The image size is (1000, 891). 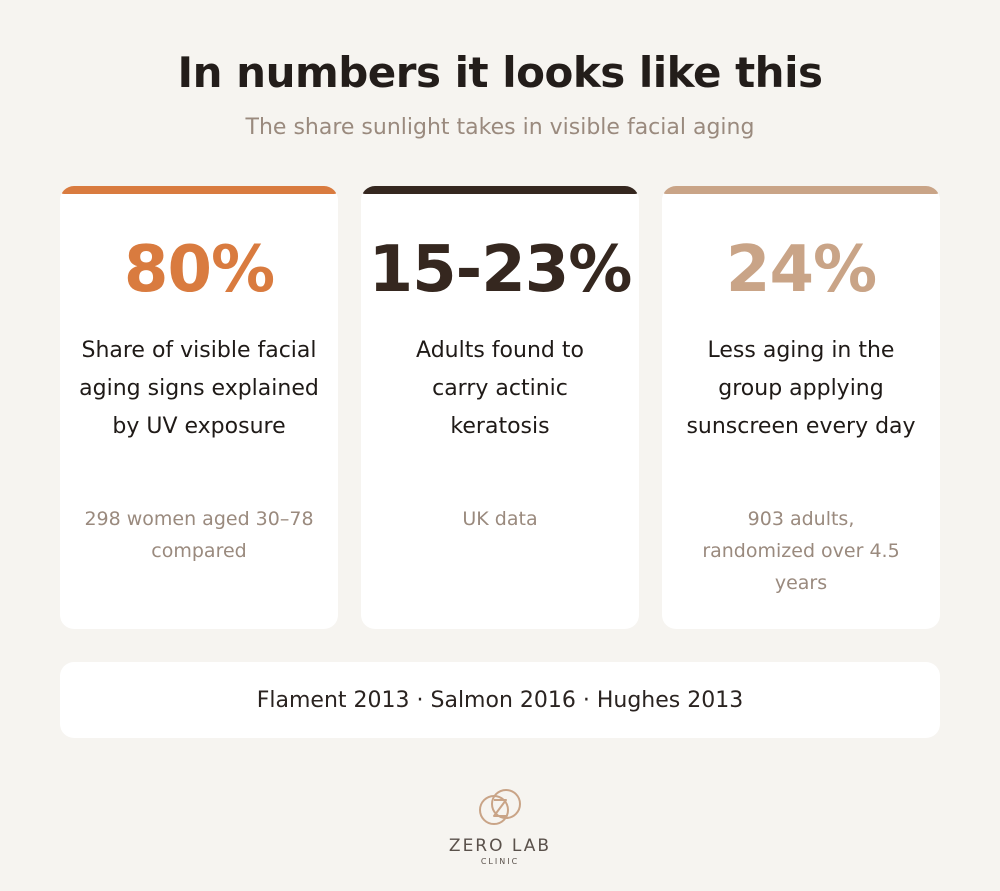 What do you see at coordinates (199, 535) in the screenshot?
I see `stat-note: 298 women aged 30–78 compared` at bounding box center [199, 535].